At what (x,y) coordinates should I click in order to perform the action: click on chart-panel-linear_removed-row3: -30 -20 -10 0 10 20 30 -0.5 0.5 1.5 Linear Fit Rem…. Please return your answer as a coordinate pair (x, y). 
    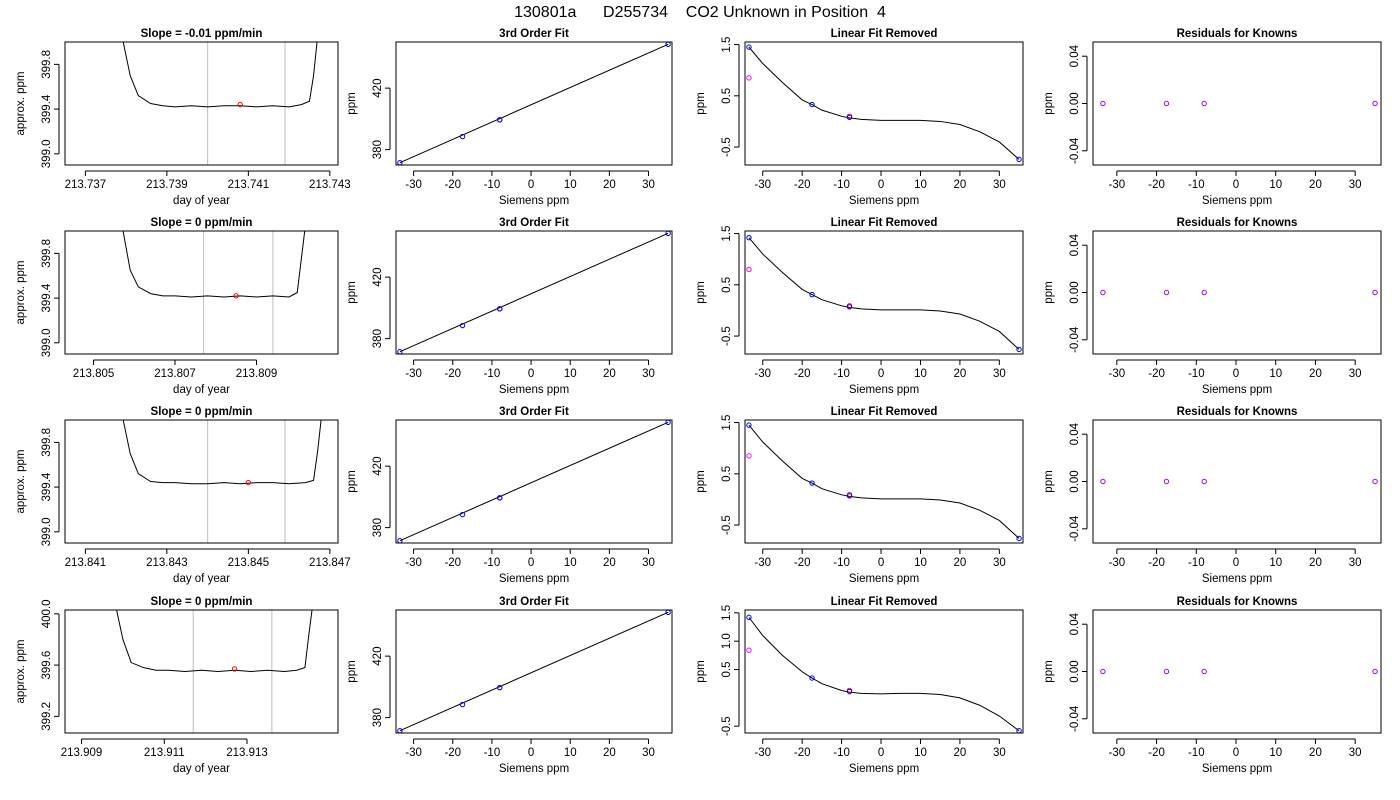
    Looking at the image, I should click on (859, 495).